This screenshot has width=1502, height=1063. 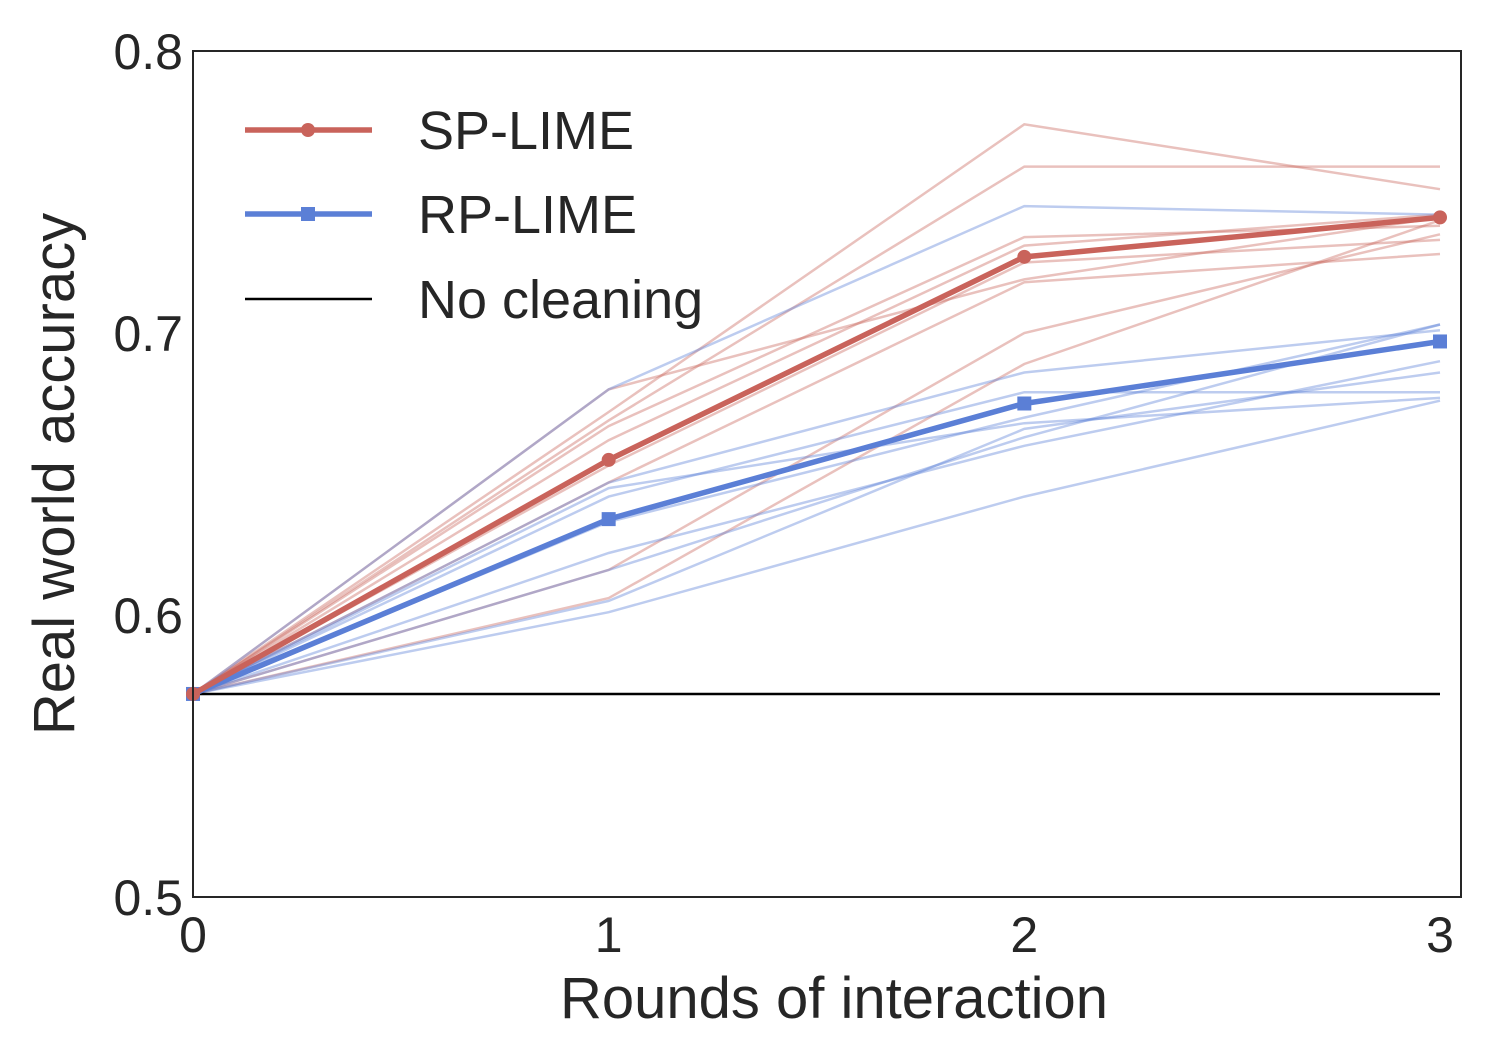 I want to click on legend-item-sp-lime: SP-LIME, so click(x=439, y=131).